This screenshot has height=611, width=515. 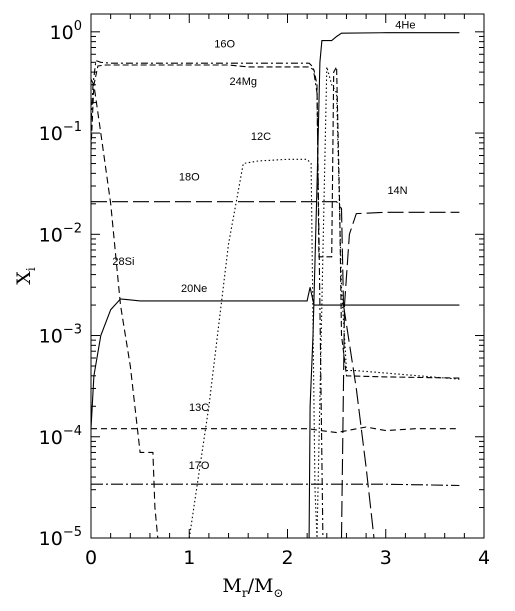 I want to click on series-label-20ne: 20Ne, so click(x=194, y=289).